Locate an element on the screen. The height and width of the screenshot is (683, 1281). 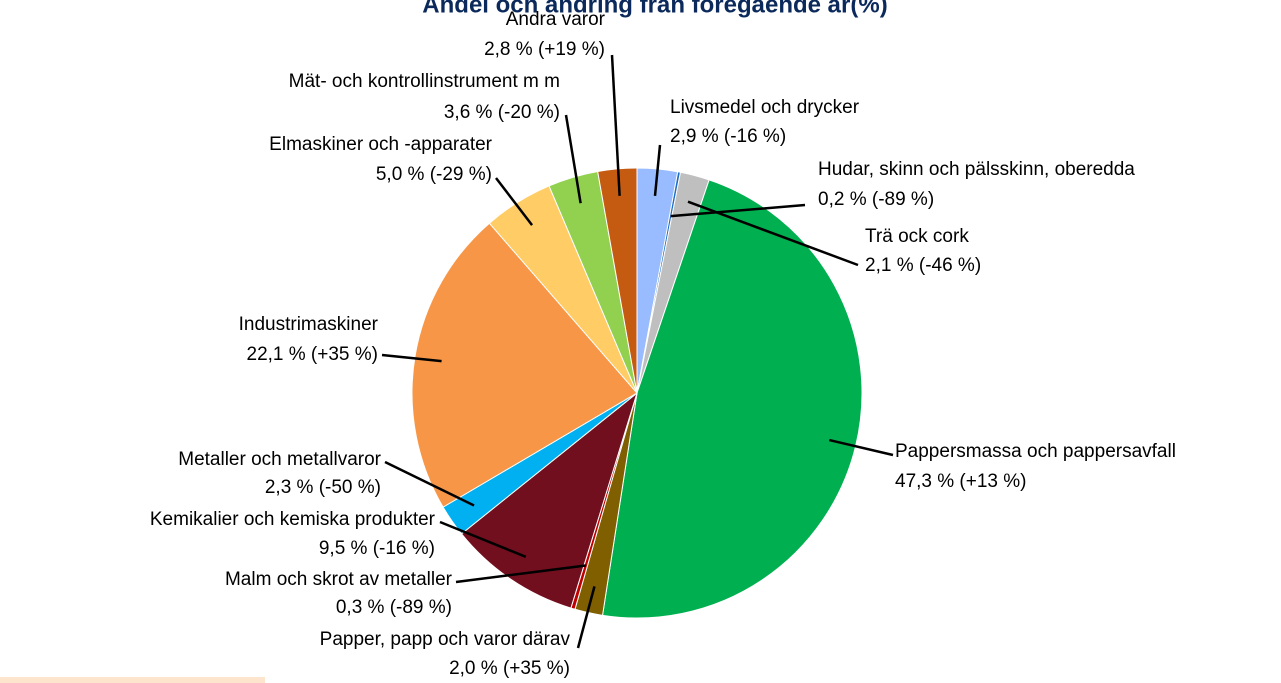
footer-band is located at coordinates (132, 680).